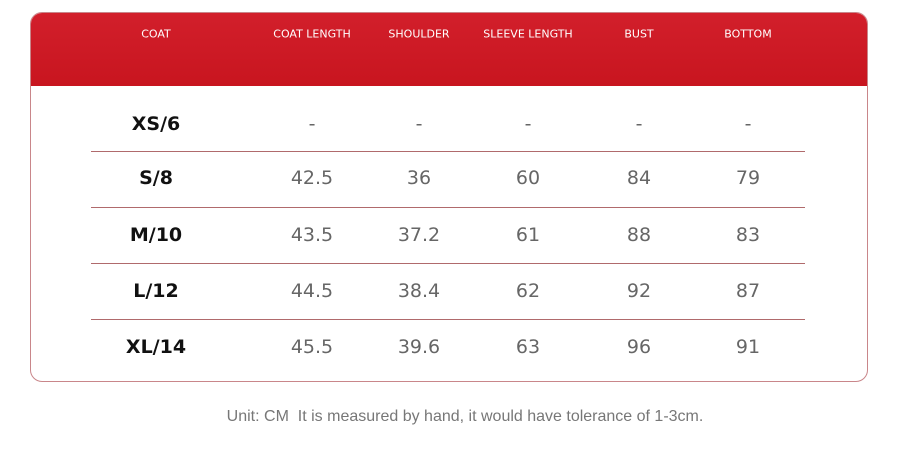 The image size is (900, 455). Describe the element at coordinates (748, 291) in the screenshot. I see `measure-cell: 87` at that location.